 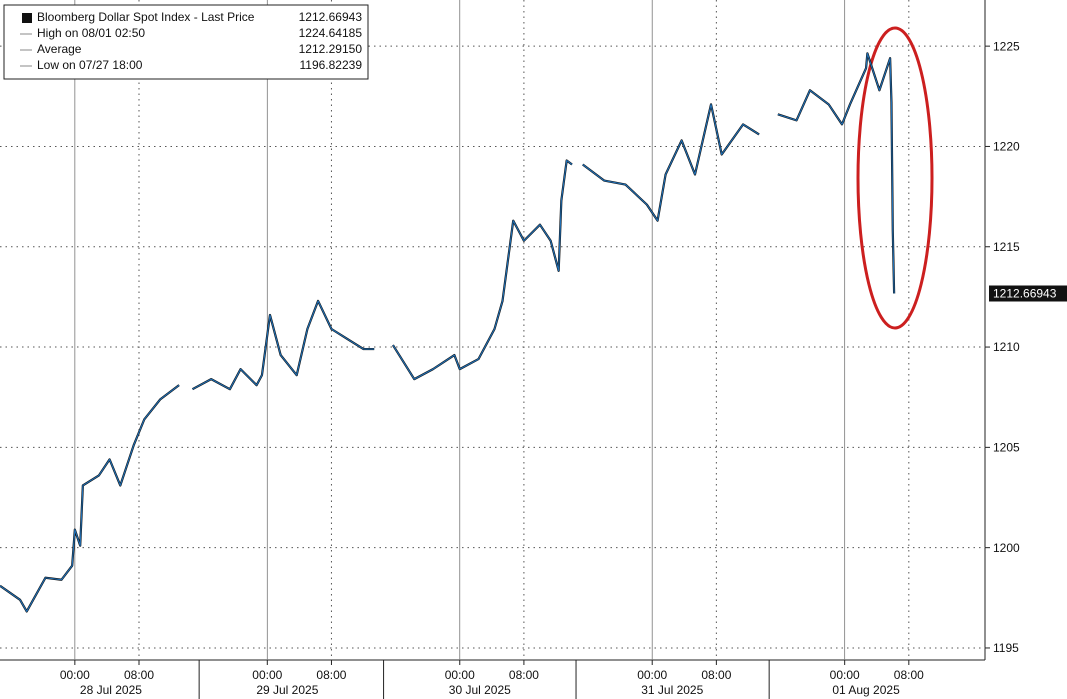 I want to click on legend-value: 1196.82239, so click(x=330, y=65).